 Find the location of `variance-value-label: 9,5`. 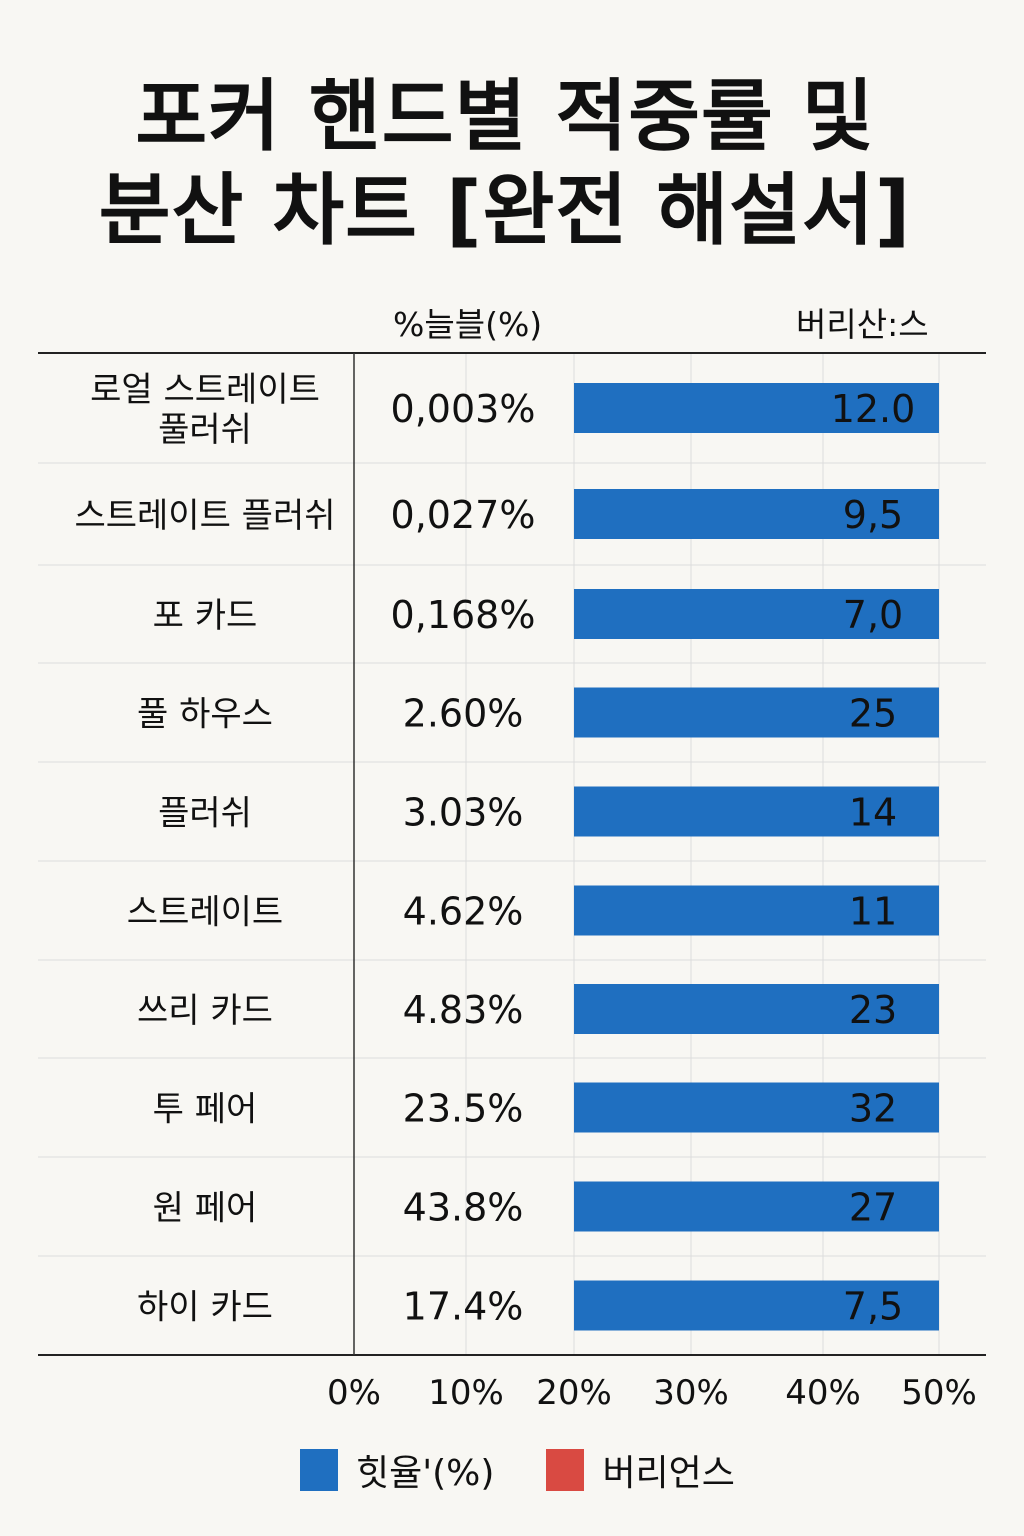

variance-value-label: 9,5 is located at coordinates (873, 515).